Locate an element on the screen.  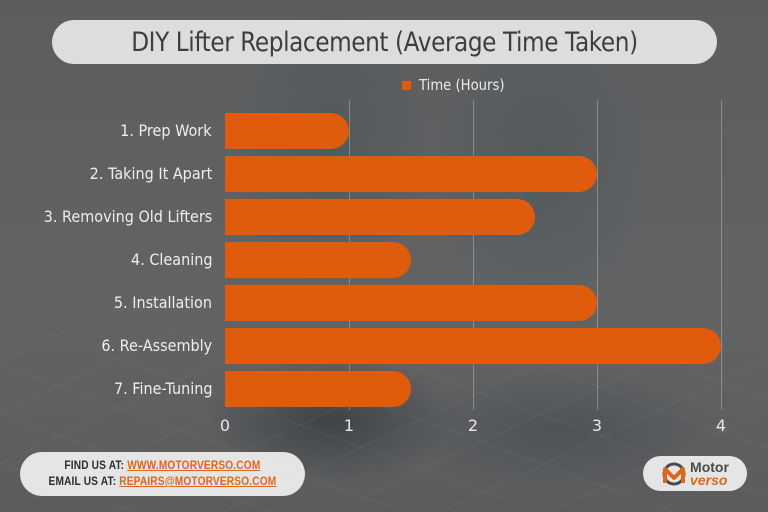
motorverso-logo: Motor verso is located at coordinates (695, 473).